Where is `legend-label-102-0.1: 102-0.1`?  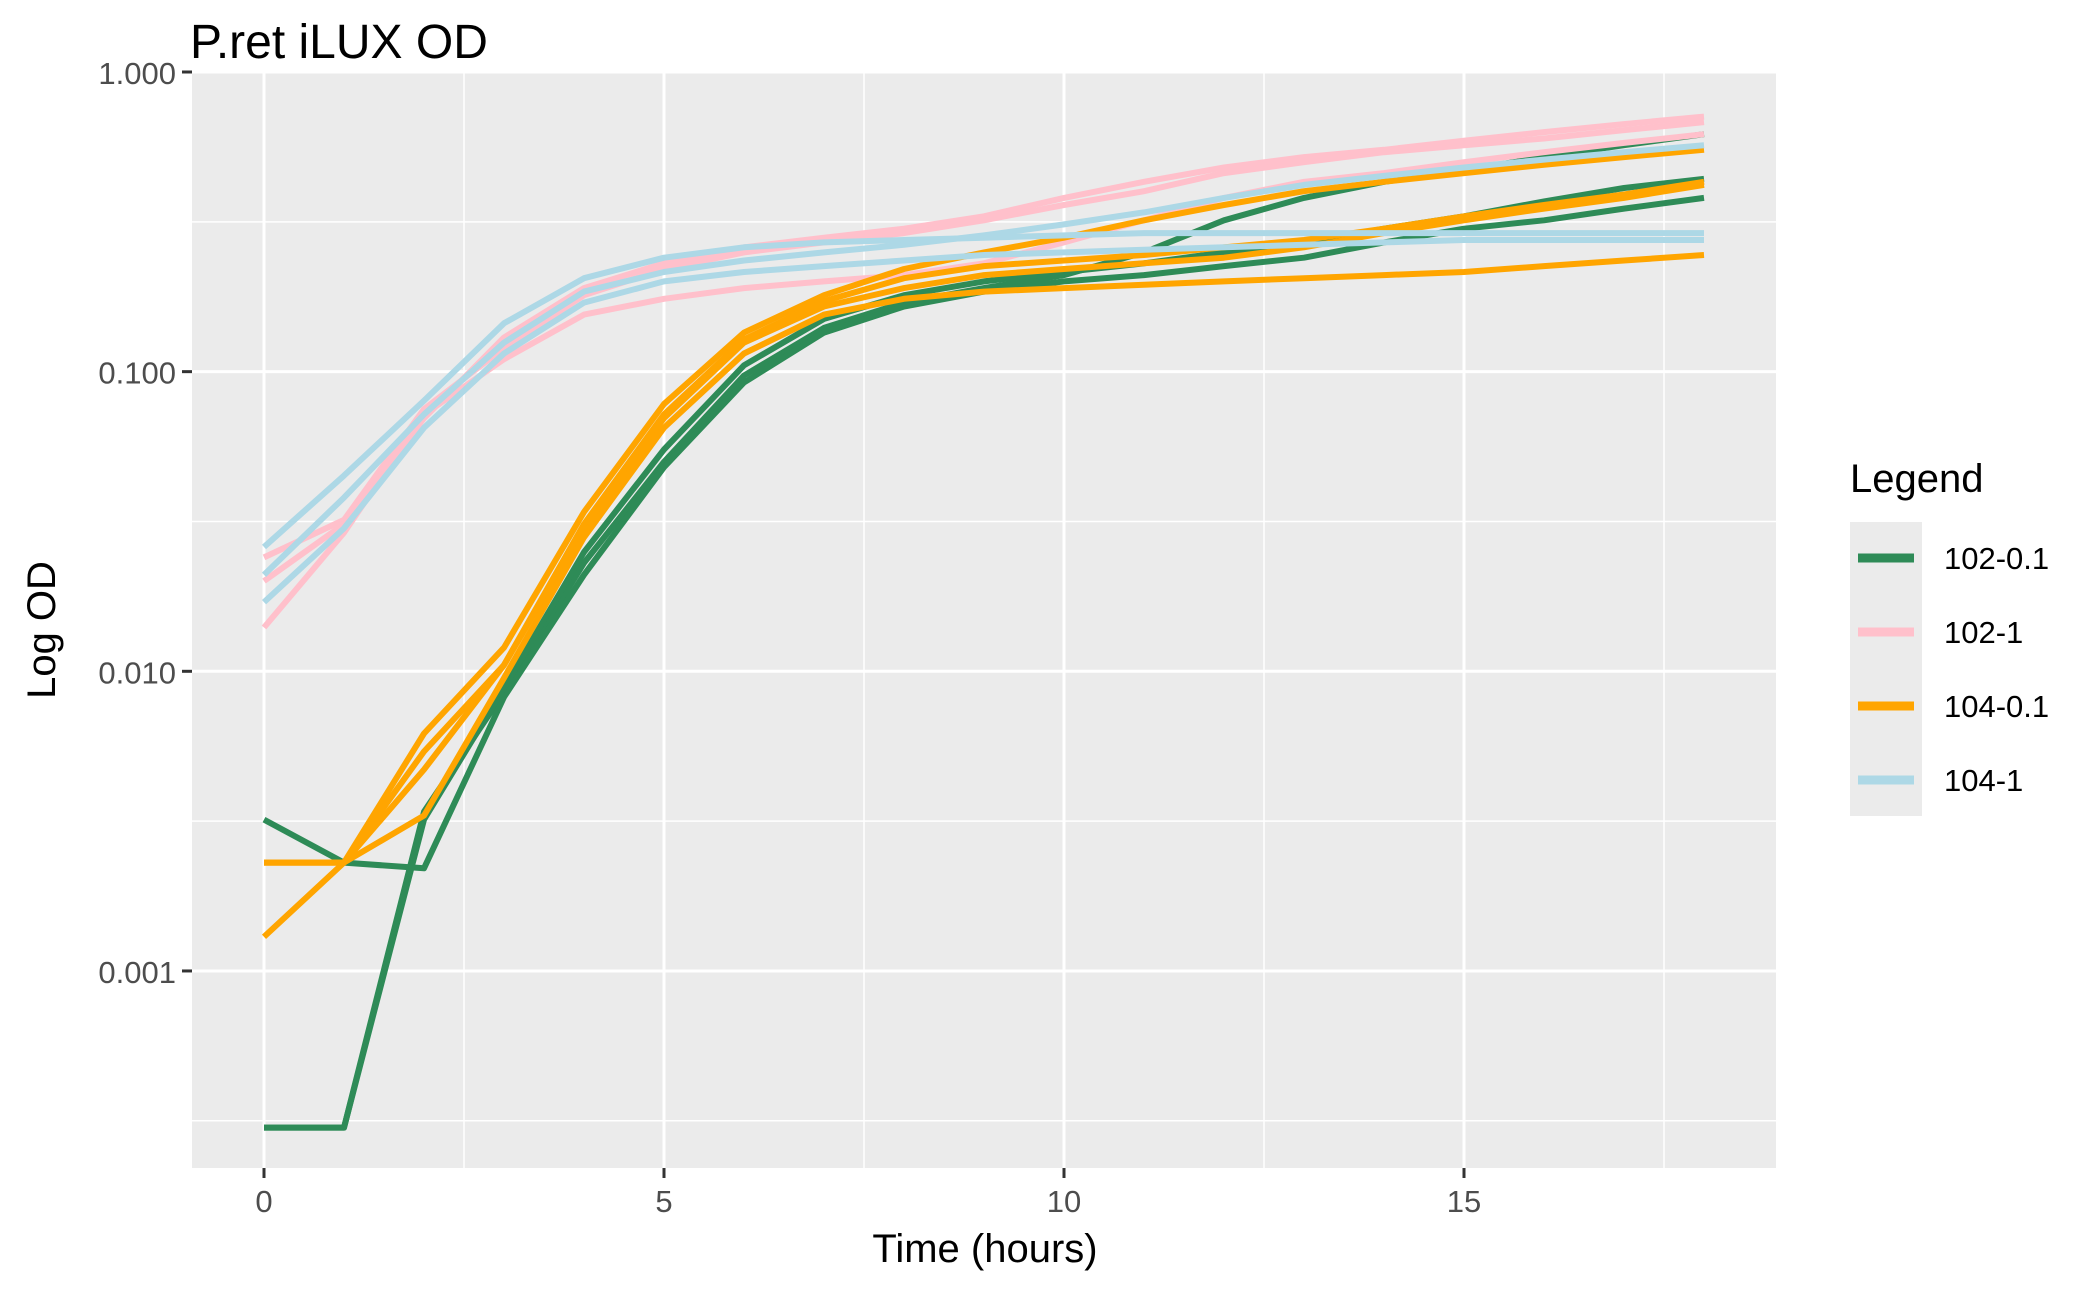
legend-label-102-0.1: 102-0.1 is located at coordinates (1996, 558).